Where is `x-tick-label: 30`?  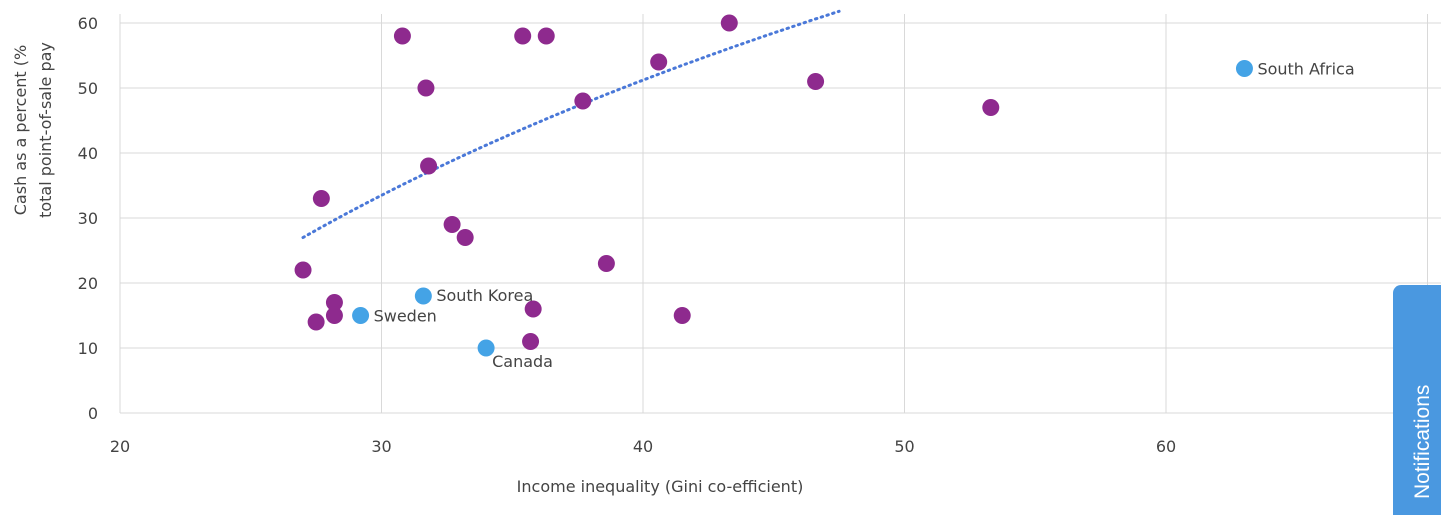 x-tick-label: 30 is located at coordinates (381, 446).